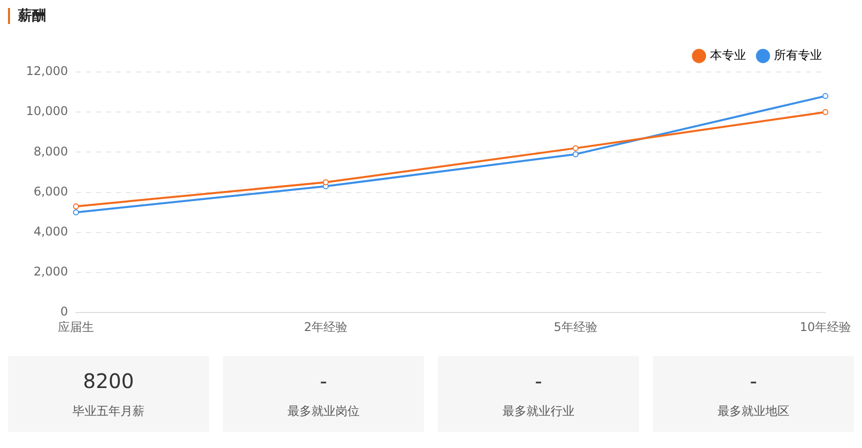  I want to click on y-tick-label: 10,000, so click(47, 111).